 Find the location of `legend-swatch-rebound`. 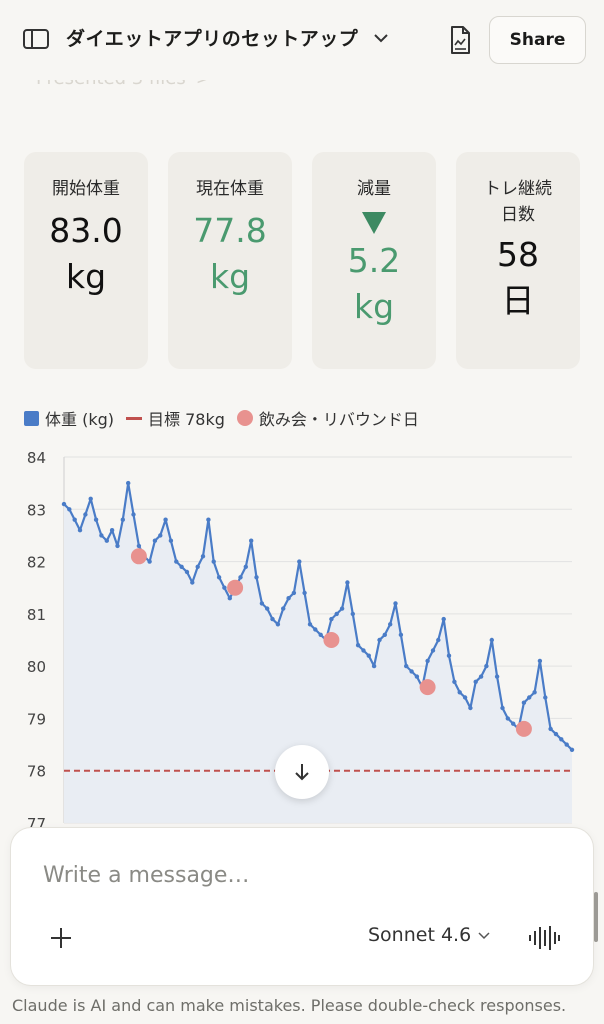

legend-swatch-rebound is located at coordinates (244, 418).